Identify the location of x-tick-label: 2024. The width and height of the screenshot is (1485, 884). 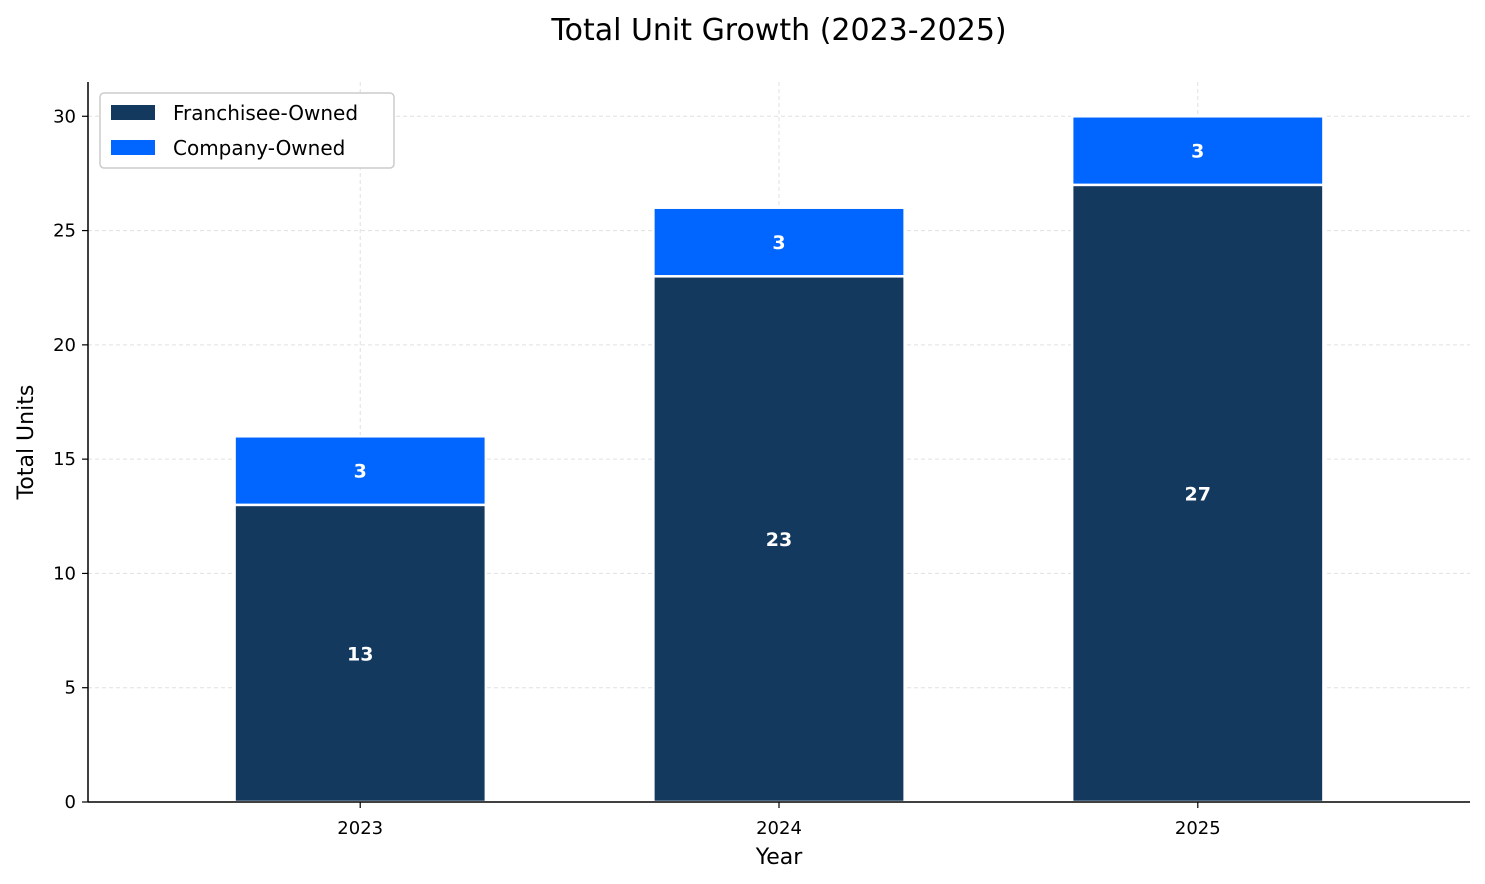
(779, 828).